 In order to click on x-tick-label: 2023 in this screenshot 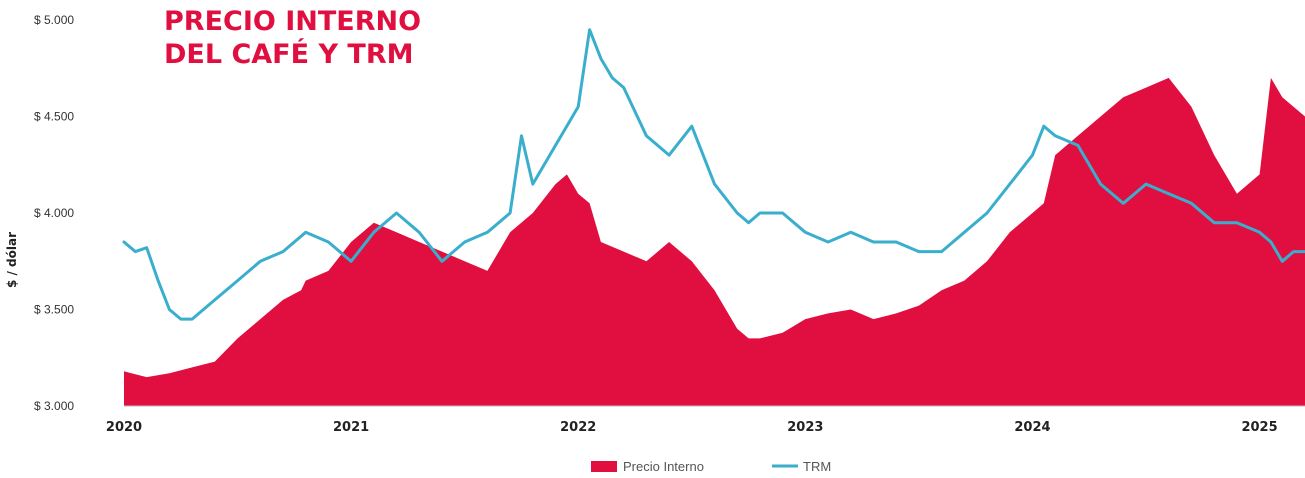, I will do `click(805, 427)`.